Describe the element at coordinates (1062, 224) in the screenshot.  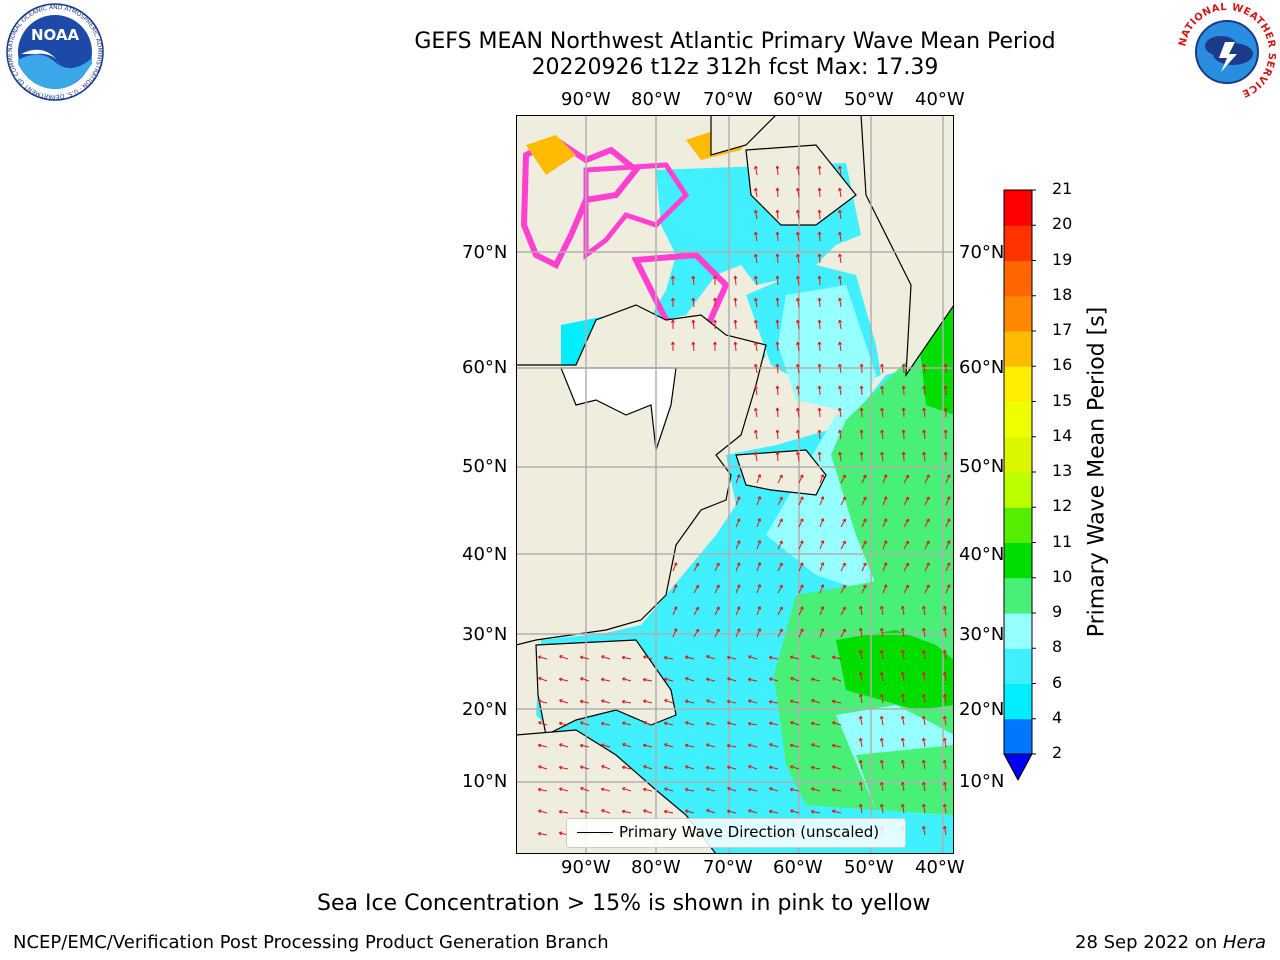
I see `colorbar-tick-label: 20` at that location.